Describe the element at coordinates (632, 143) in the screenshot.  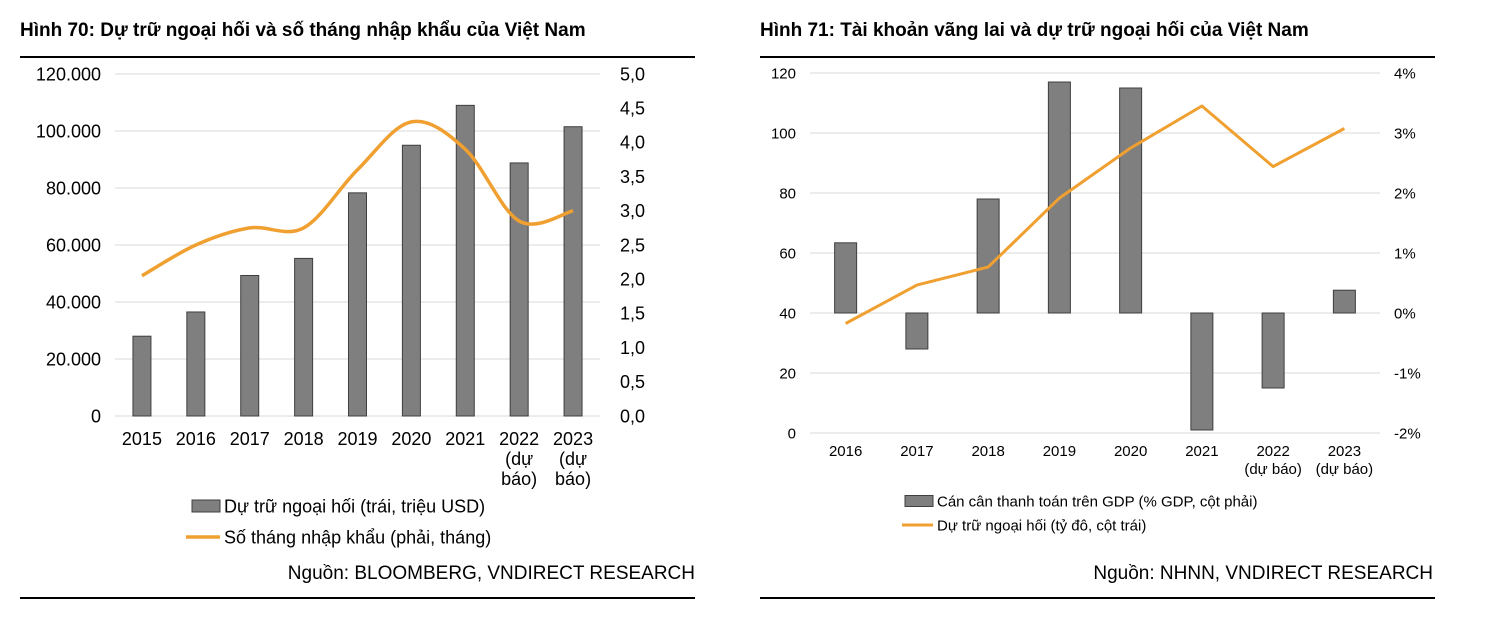
I see `chart-1-y2-tick-label: 4,0` at that location.